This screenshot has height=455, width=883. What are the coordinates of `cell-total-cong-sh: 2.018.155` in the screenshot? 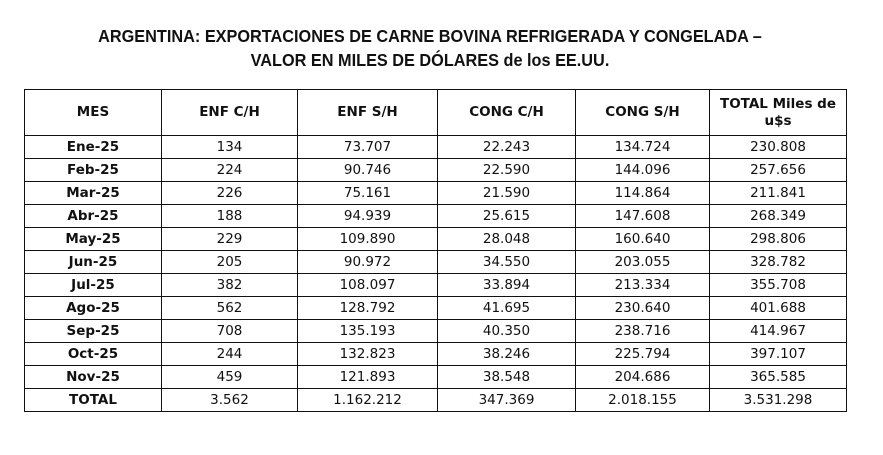 It's located at (642, 400).